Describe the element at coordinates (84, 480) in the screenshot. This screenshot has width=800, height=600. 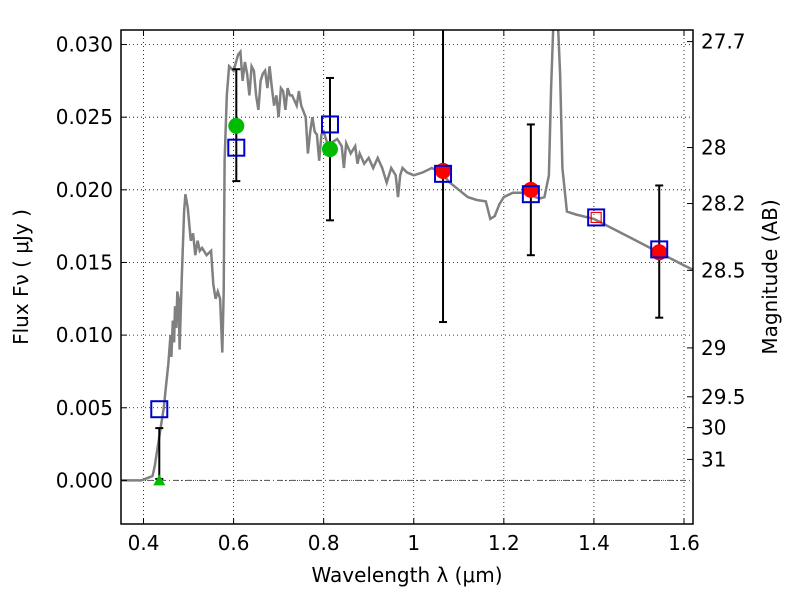
I see `y-tick-label: 0.000` at that location.